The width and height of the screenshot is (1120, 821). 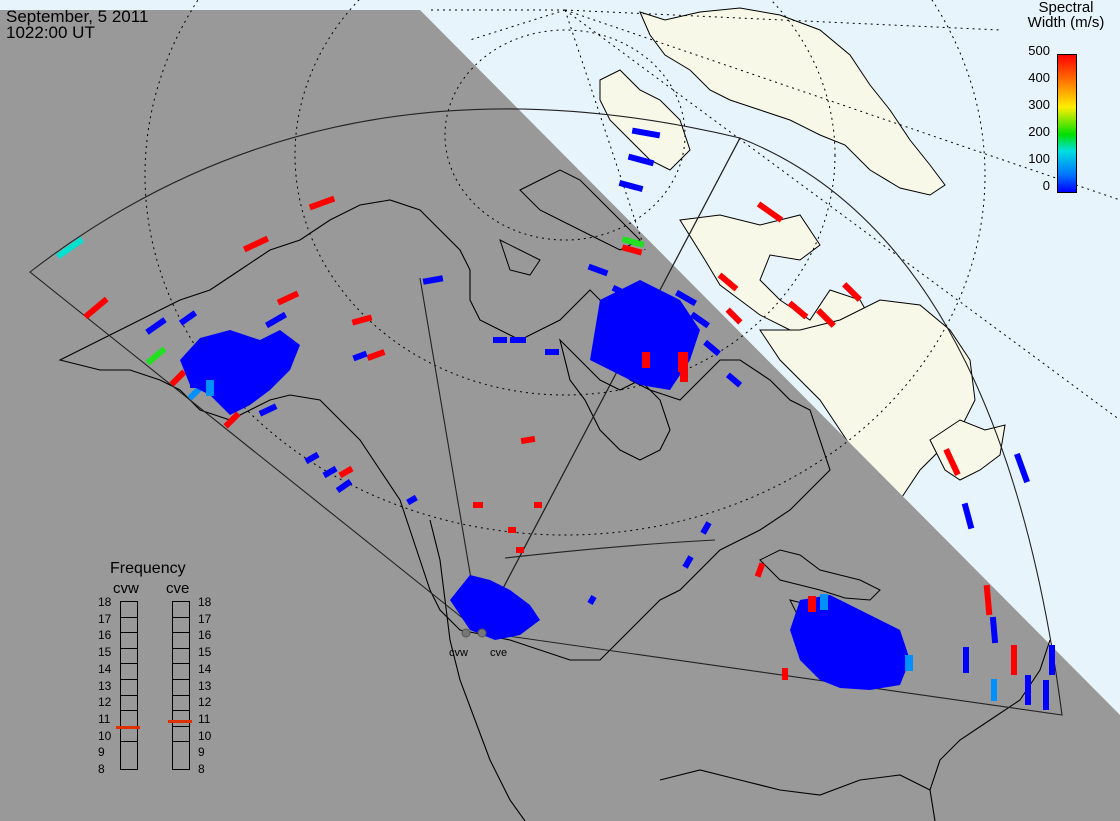 I want to click on colorbar-tick: 400, so click(x=1039, y=77).